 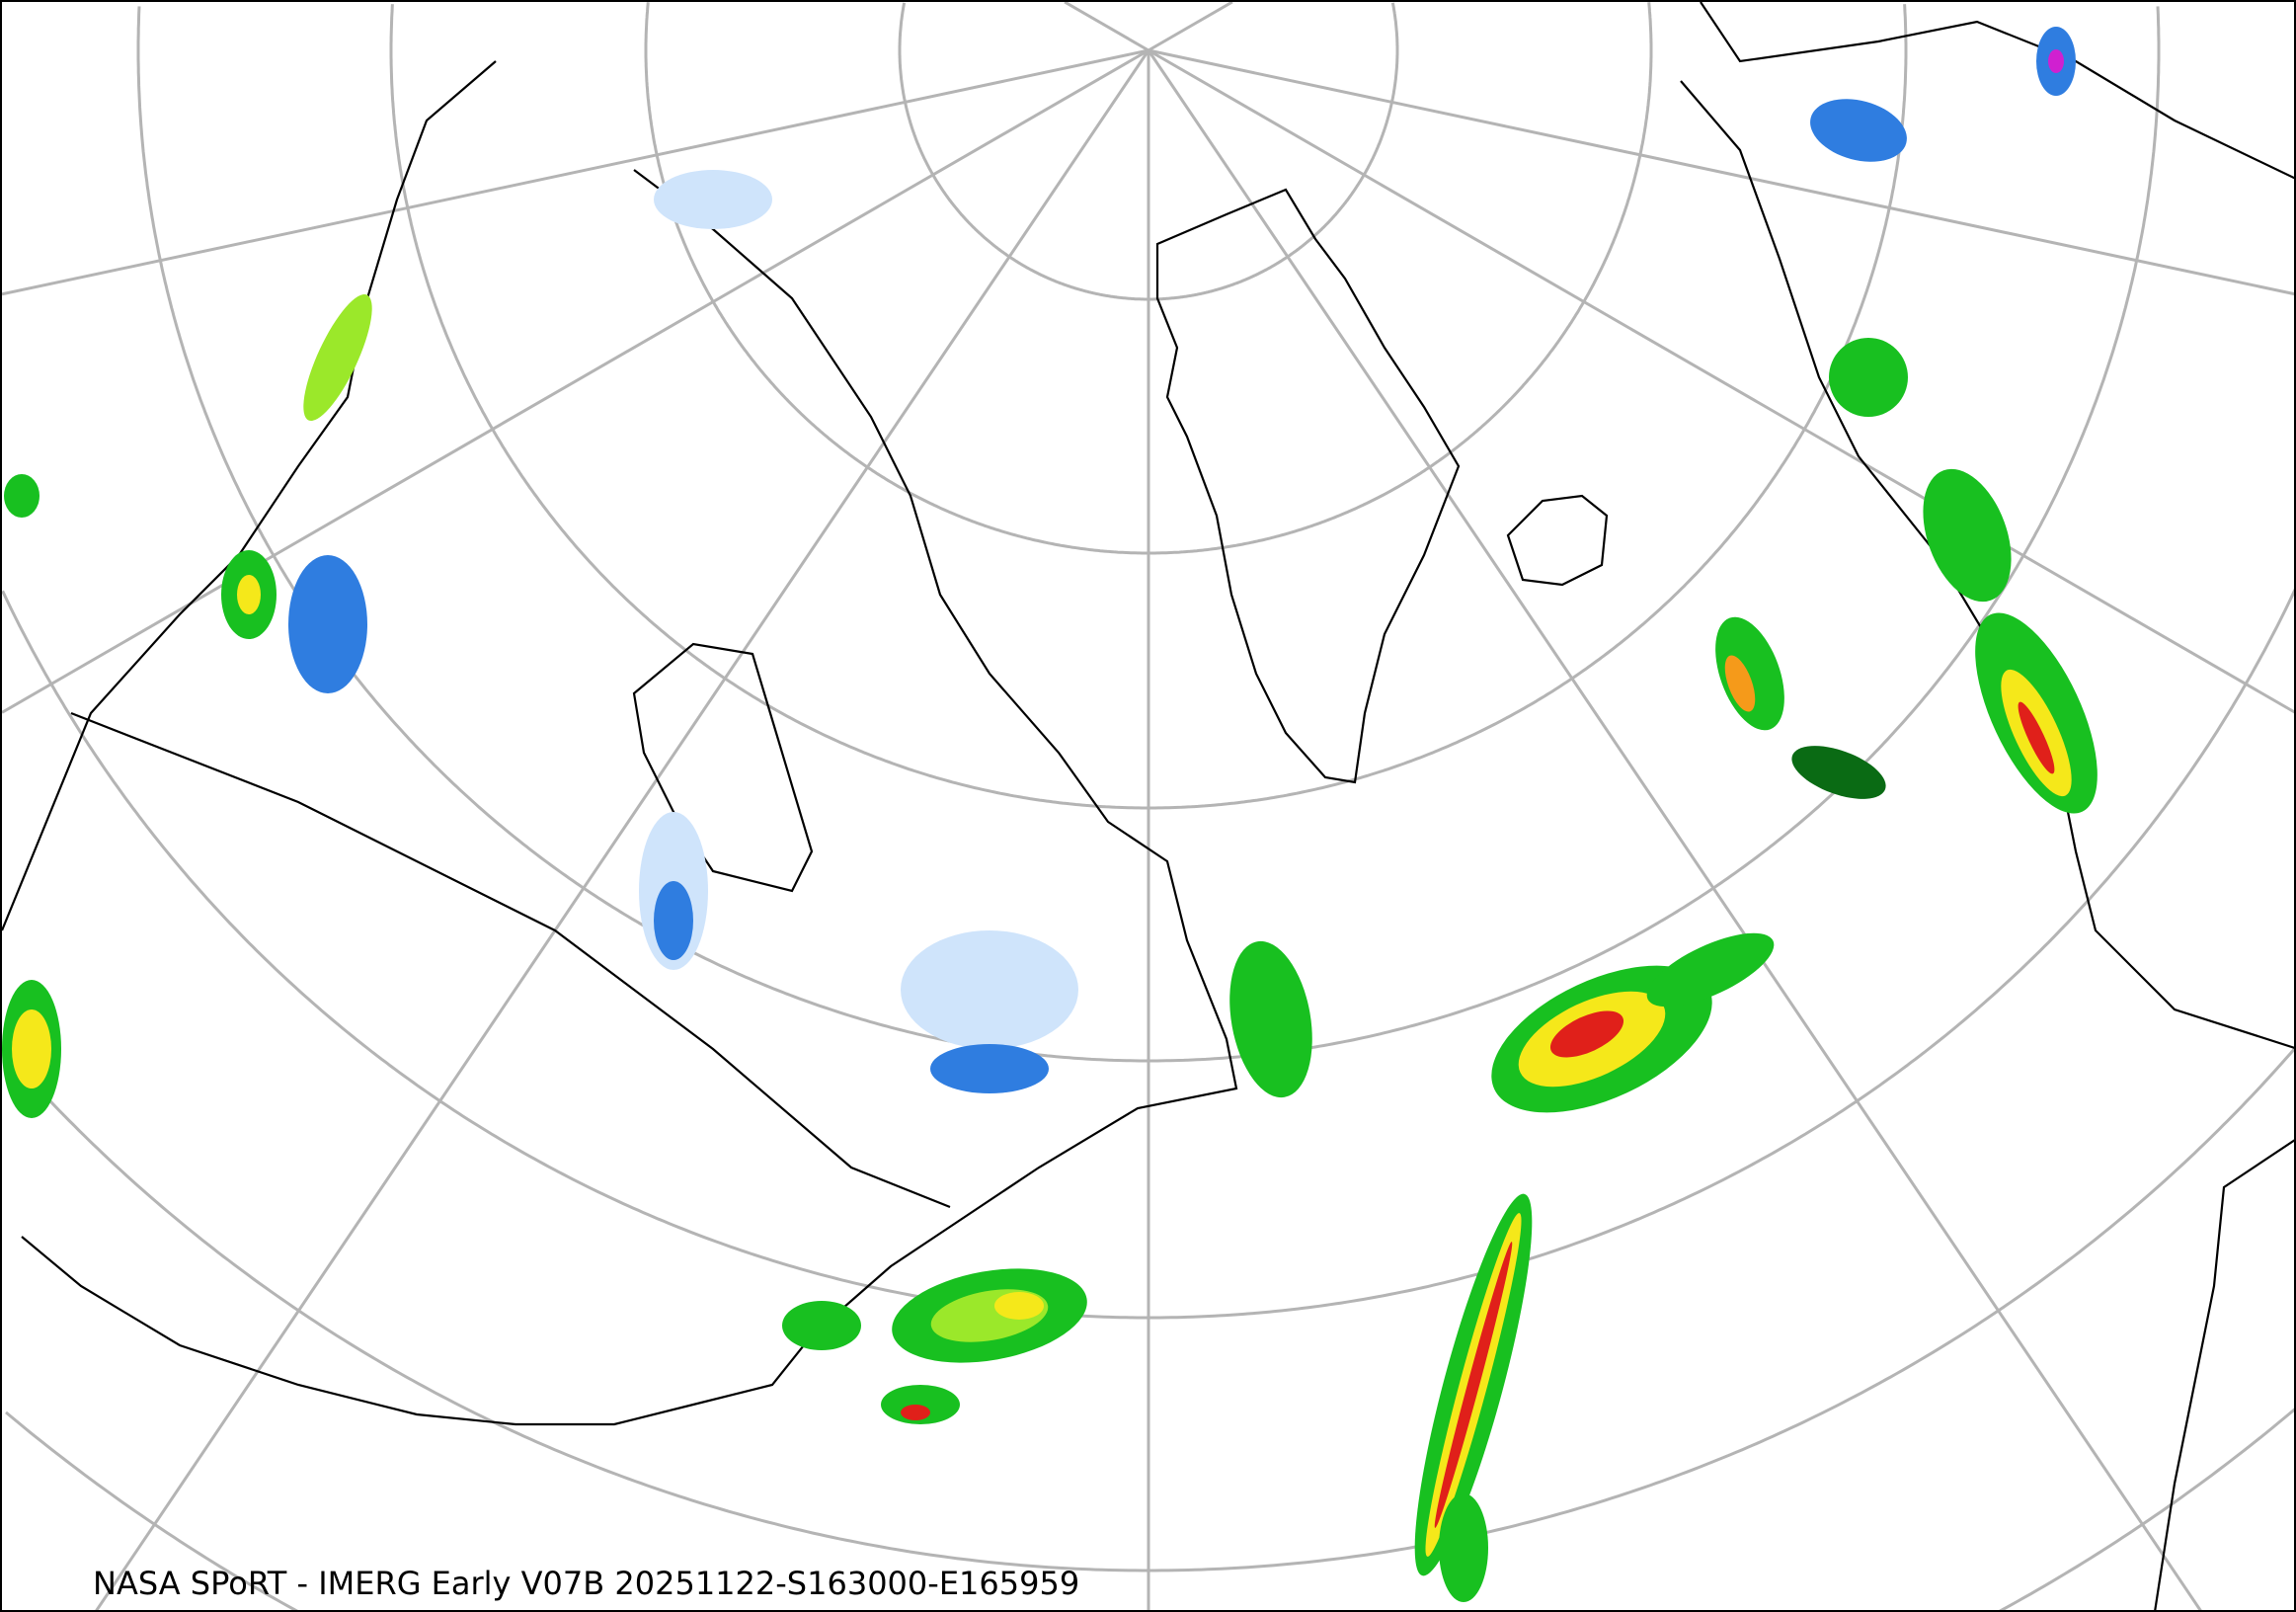 I want to click on africa-coast, so click(x=2224, y=1374).